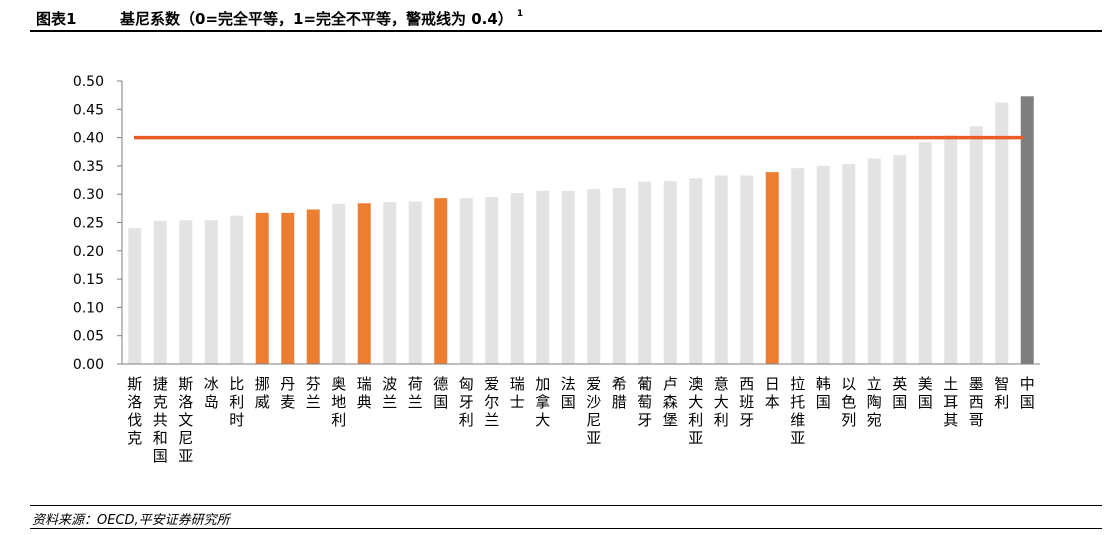 Image resolution: width=1117 pixels, height=535 pixels. I want to click on x-tick-char: 尔, so click(491, 402).